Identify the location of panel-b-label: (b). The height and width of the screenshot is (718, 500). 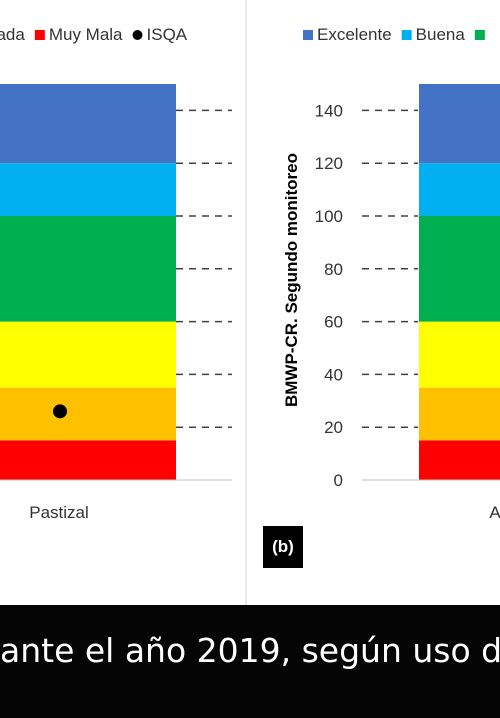
(283, 546).